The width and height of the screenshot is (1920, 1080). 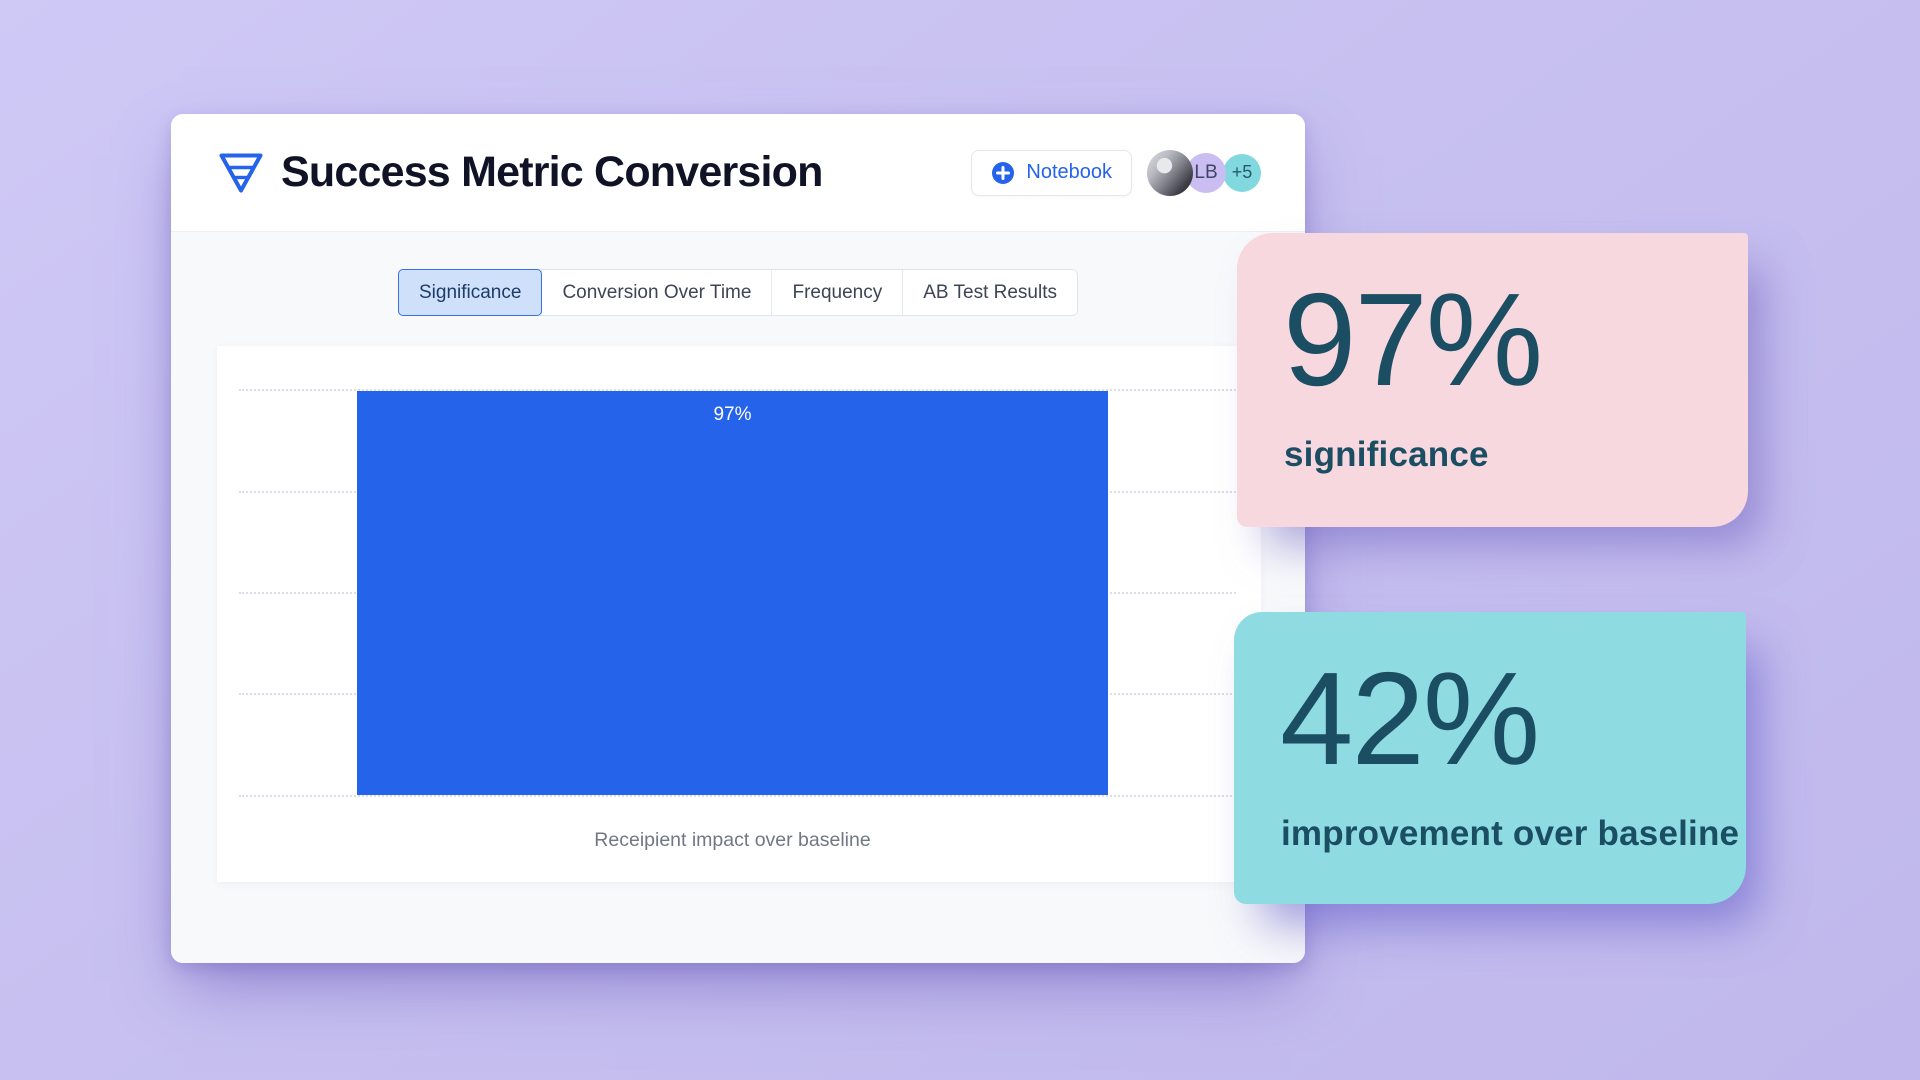 I want to click on avatar-stack: LB +5, so click(x=1204, y=172).